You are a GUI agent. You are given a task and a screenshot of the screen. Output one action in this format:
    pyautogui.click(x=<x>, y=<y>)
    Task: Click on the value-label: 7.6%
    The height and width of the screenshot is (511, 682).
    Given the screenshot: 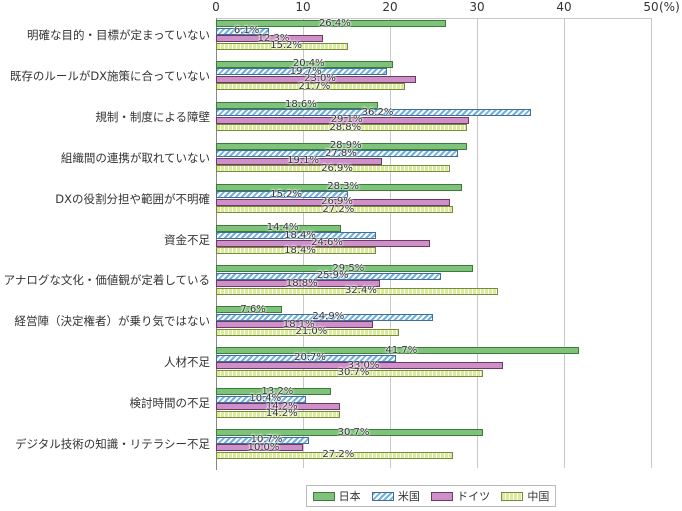 What is the action you would take?
    pyautogui.click(x=253, y=309)
    